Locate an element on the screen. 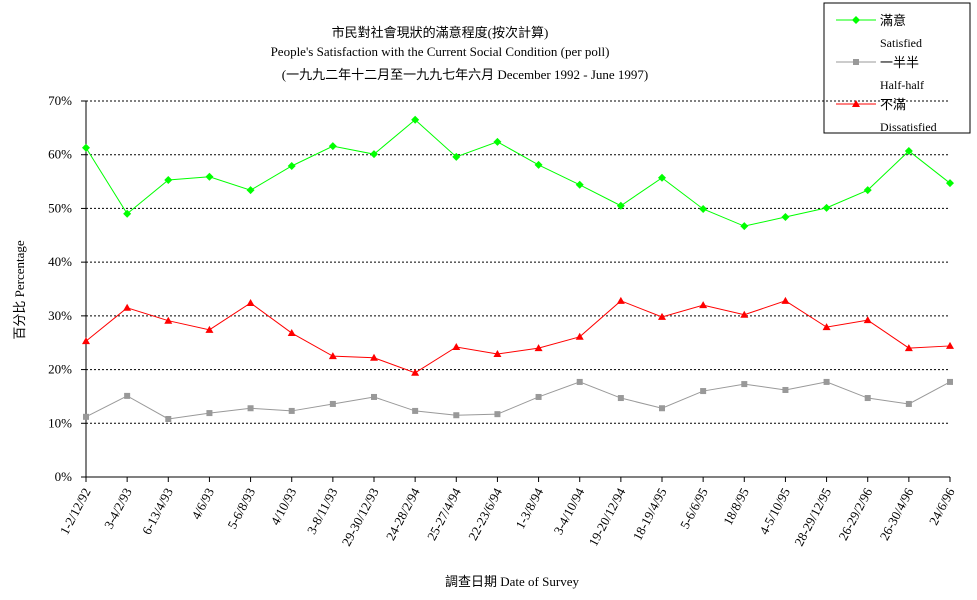  y-tick-label: 20% is located at coordinates (60, 369).